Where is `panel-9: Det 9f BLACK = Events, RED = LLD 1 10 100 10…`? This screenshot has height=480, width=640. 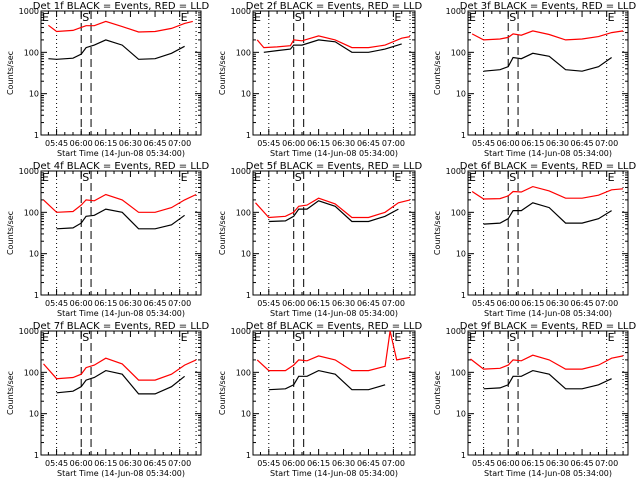
panel-9: Det 9f BLACK = Events, RED = LLD 1 10 100 10… is located at coordinates (534, 399).